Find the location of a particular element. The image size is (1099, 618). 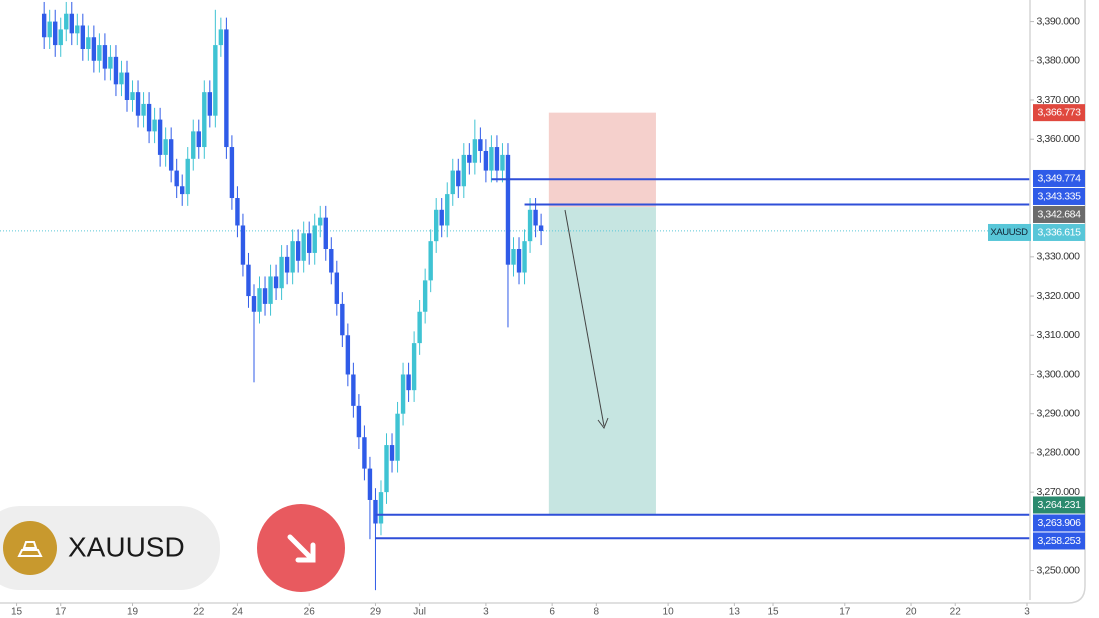

symbol-tag: XAUUSD is located at coordinates (1009, 232).